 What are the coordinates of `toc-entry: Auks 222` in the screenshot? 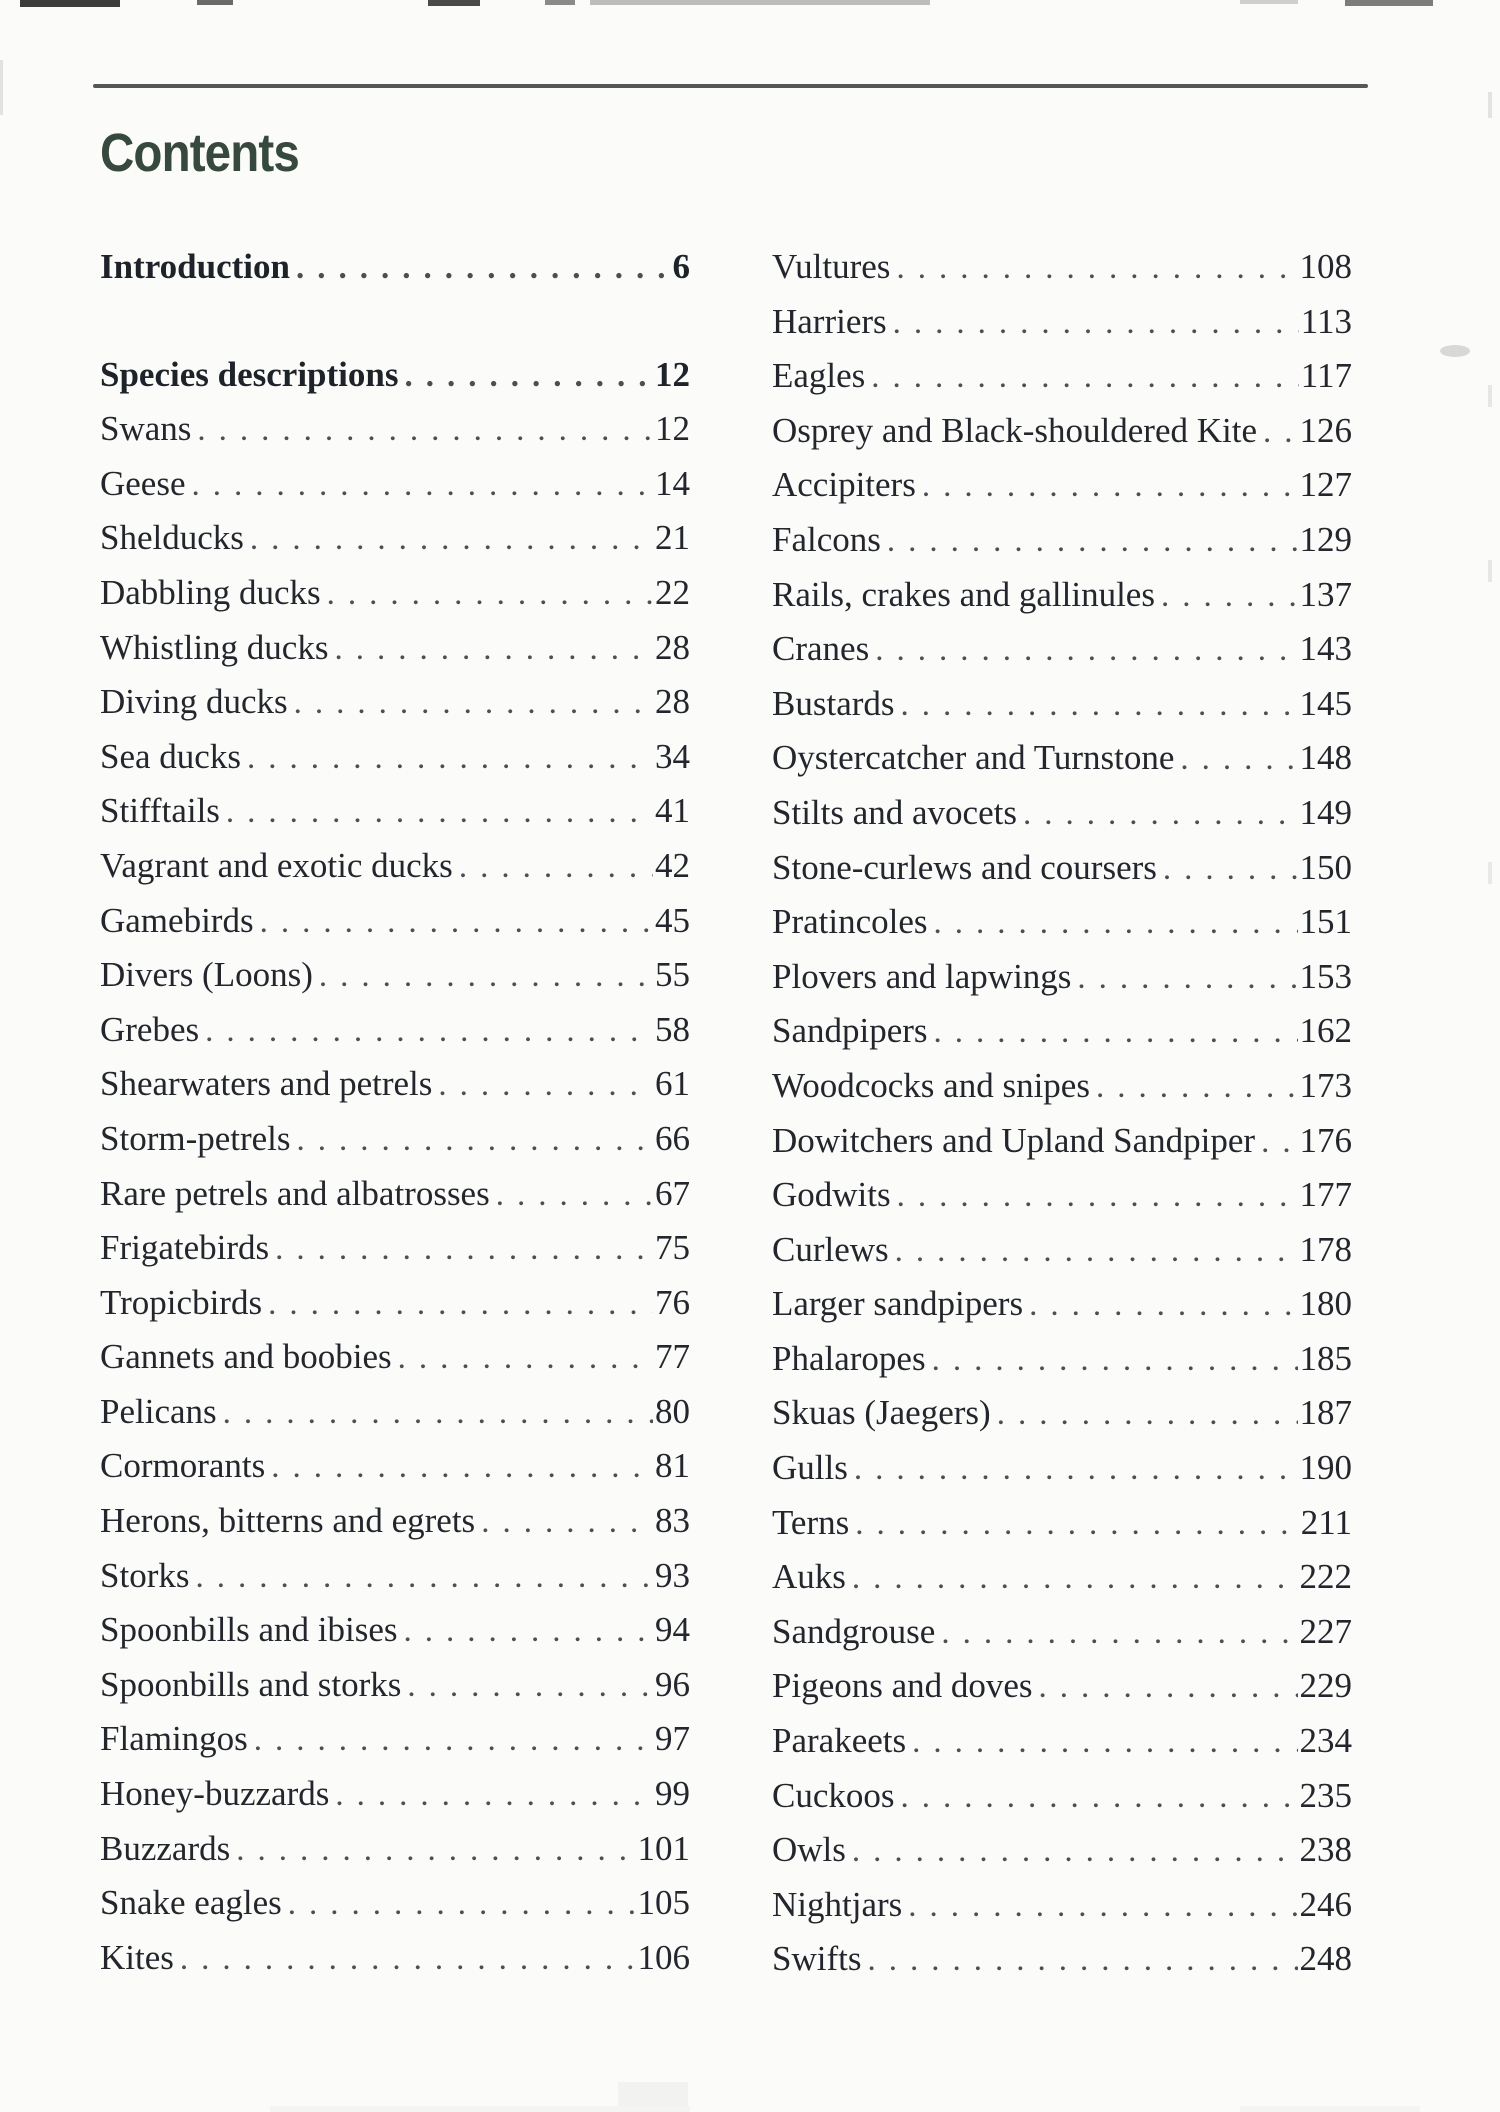 It's located at (1062, 1577).